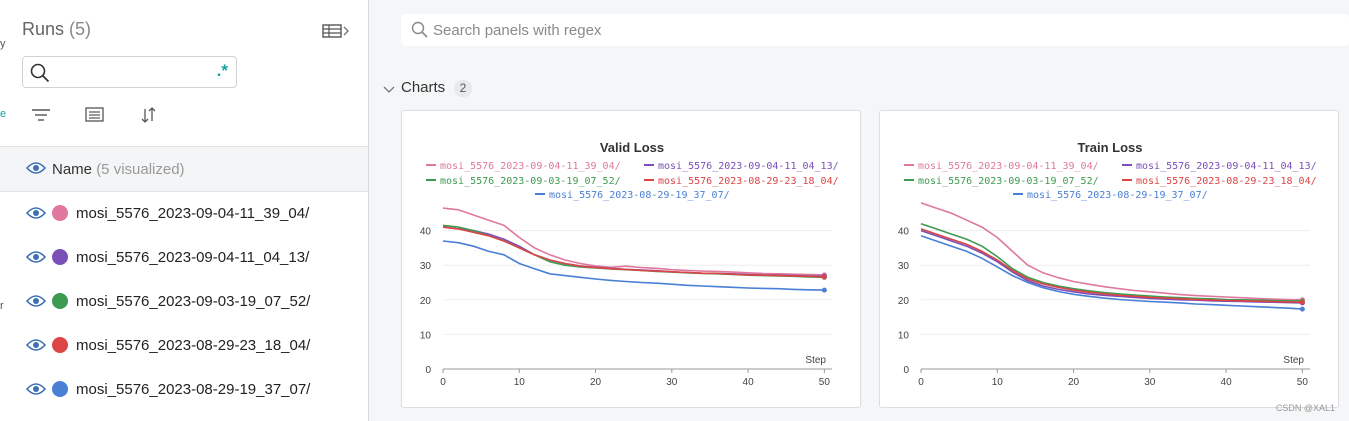 This screenshot has width=1349, height=421. Describe the element at coordinates (632, 147) in the screenshot. I see `chart-title: Valid Loss` at that location.